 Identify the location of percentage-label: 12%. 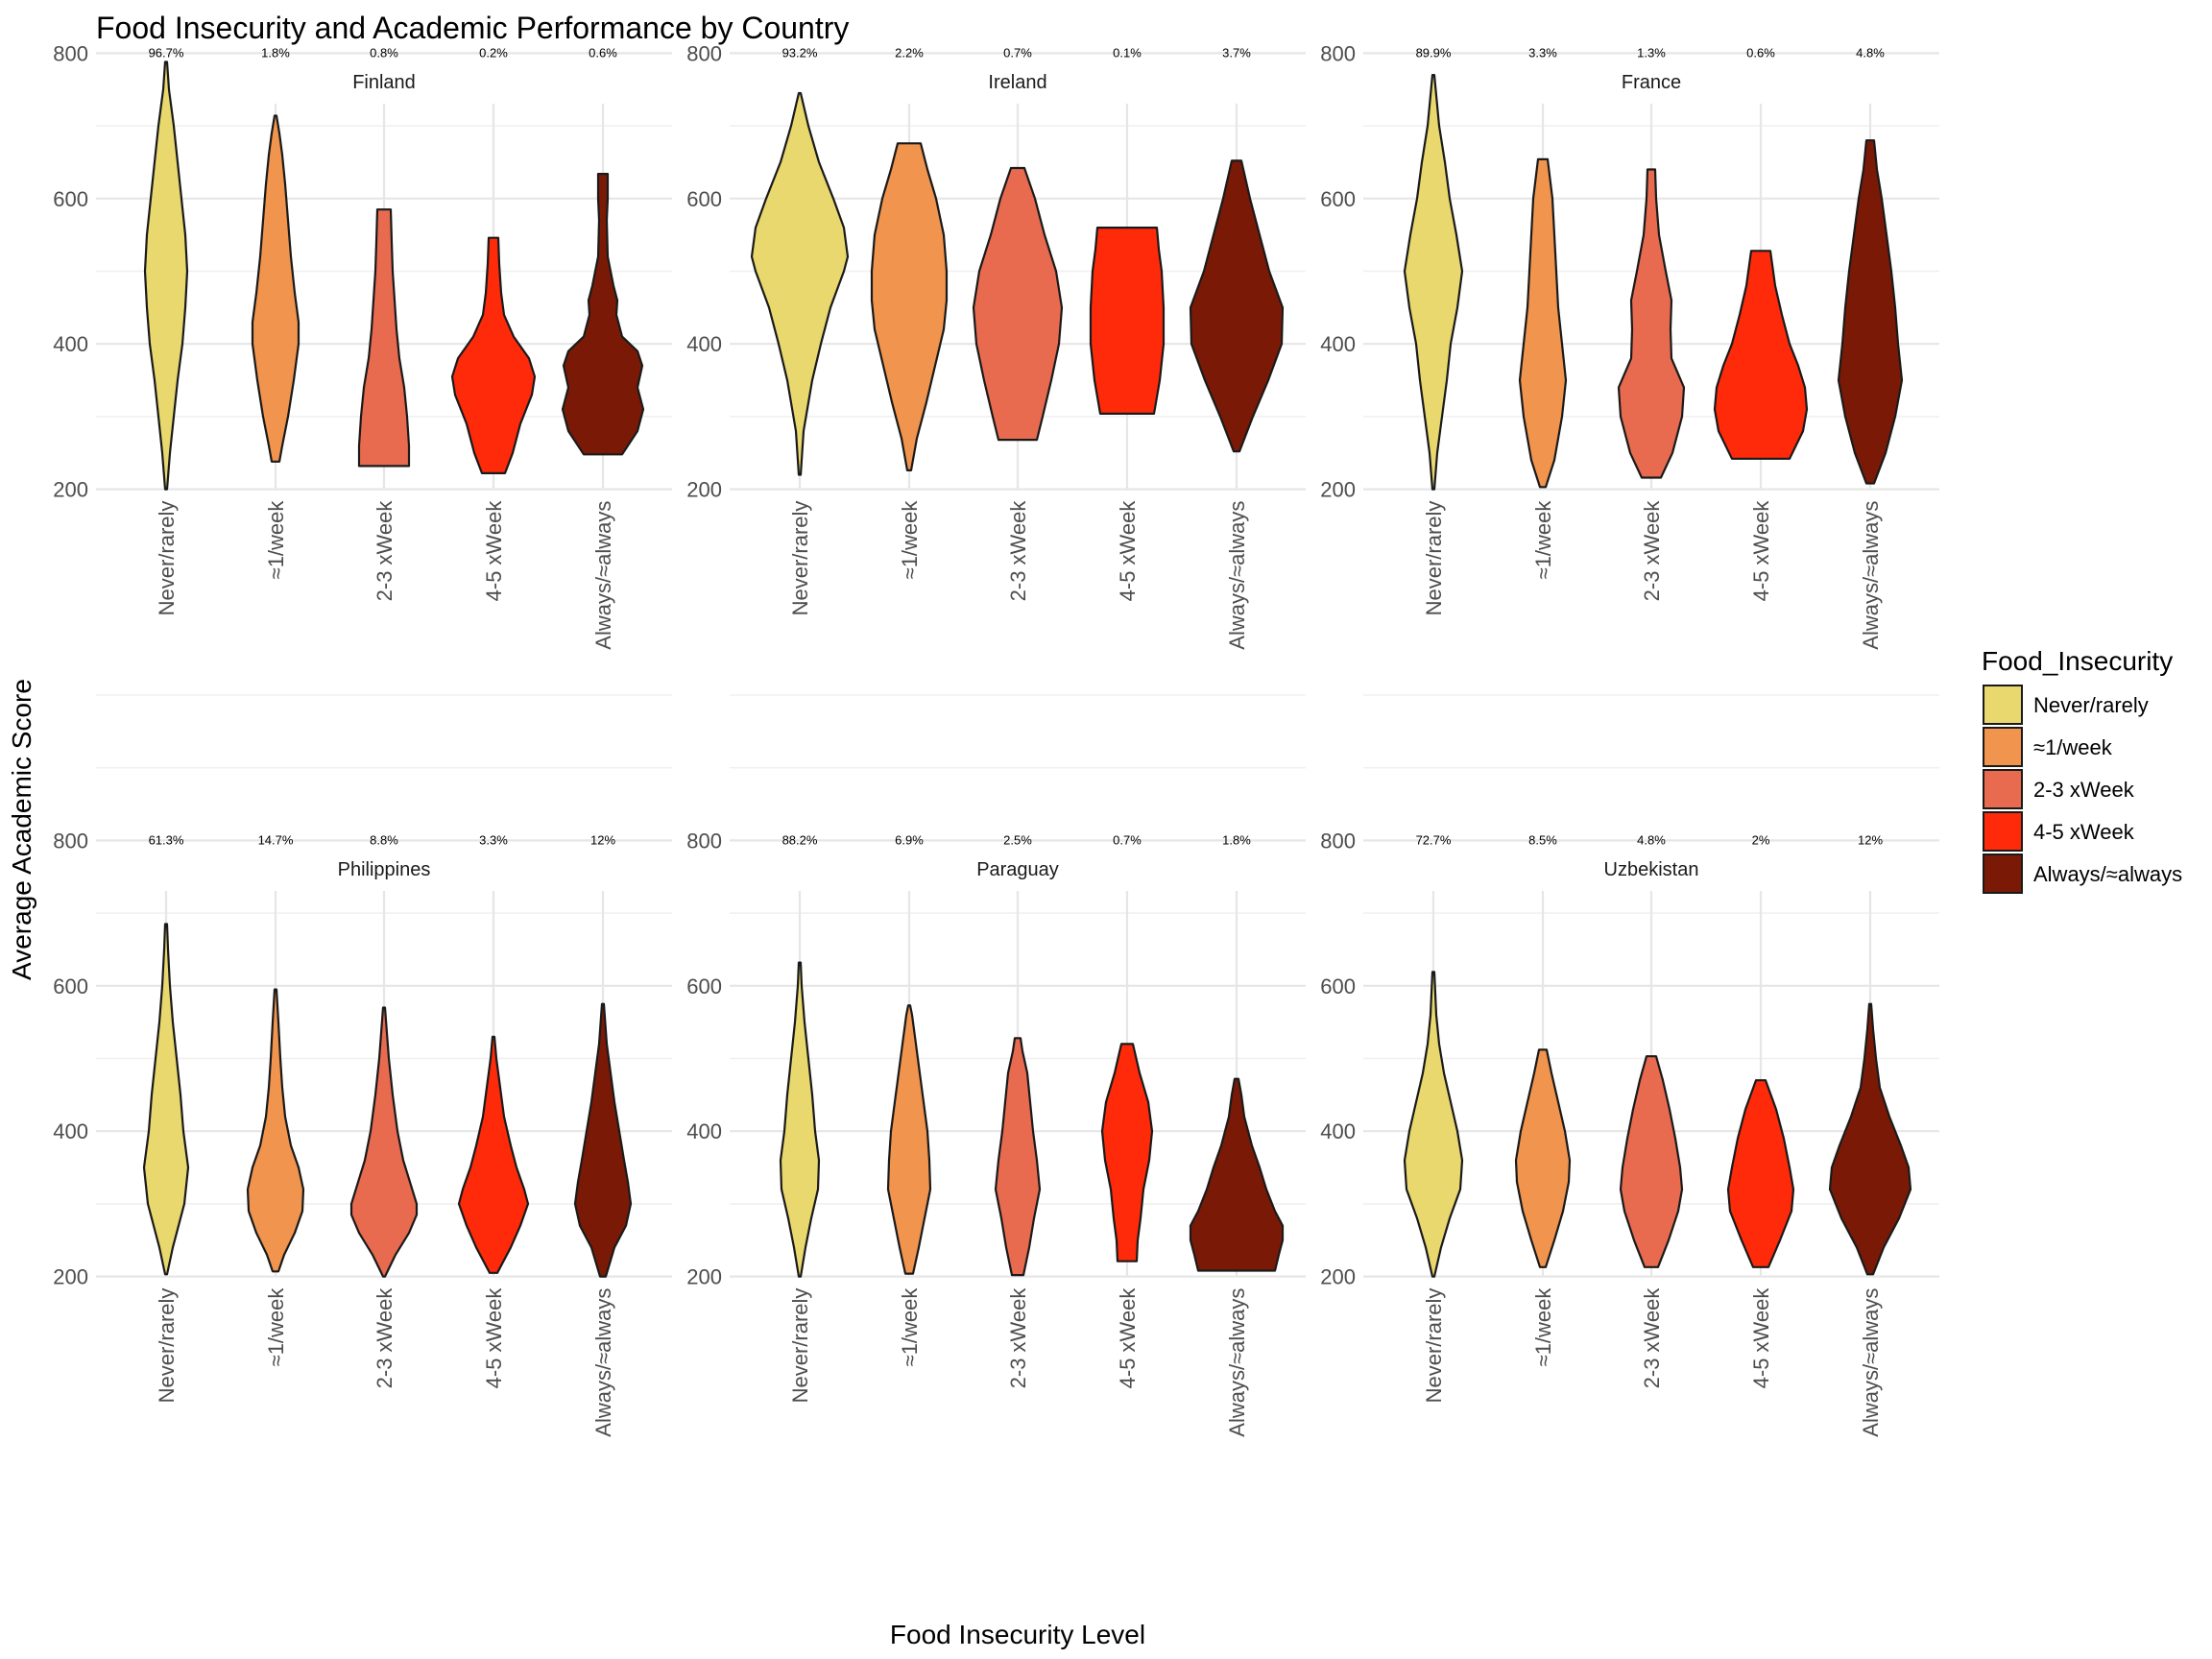
(1870, 839).